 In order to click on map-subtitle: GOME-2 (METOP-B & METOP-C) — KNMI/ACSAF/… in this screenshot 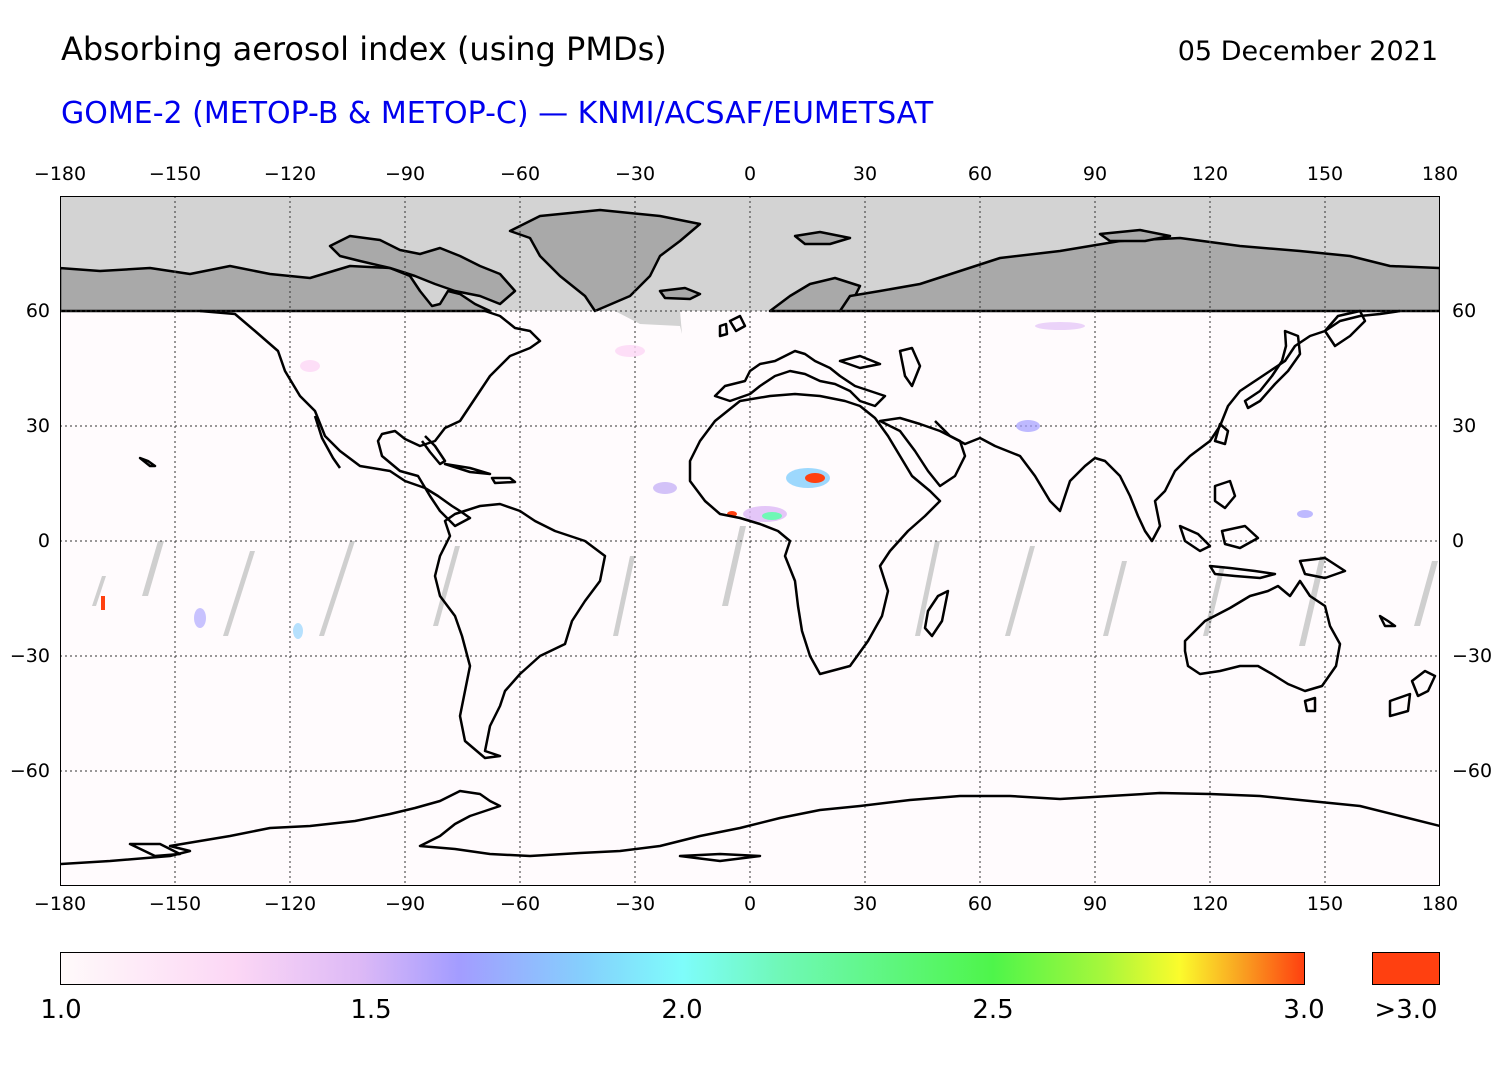, I will do `click(497, 113)`.